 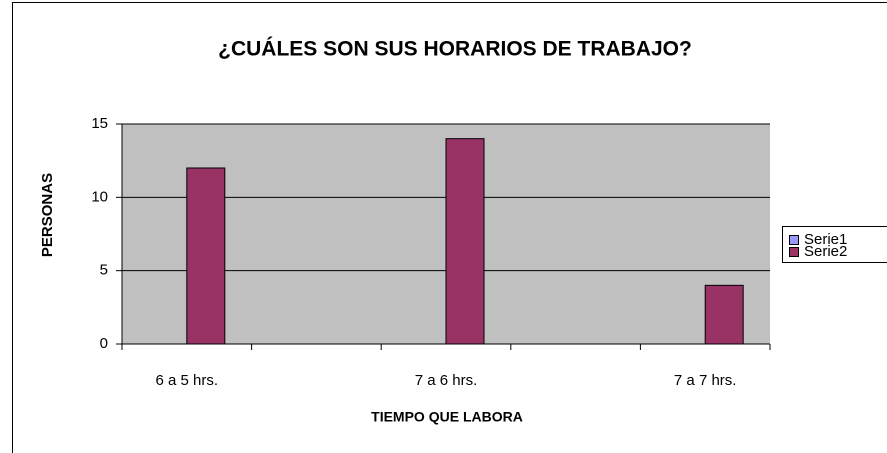 I want to click on legend-label: Serie2, so click(x=825, y=251).